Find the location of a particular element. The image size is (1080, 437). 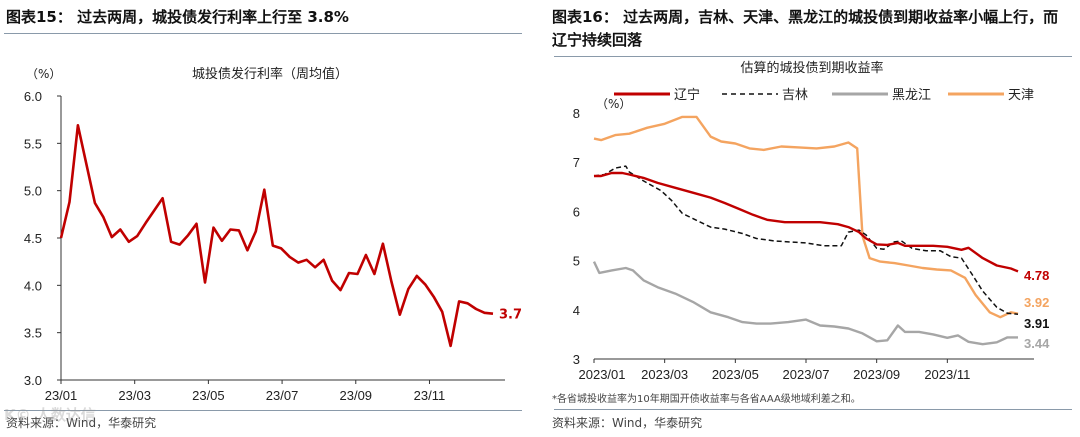

end-value-label: 4.78 is located at coordinates (1036, 275).